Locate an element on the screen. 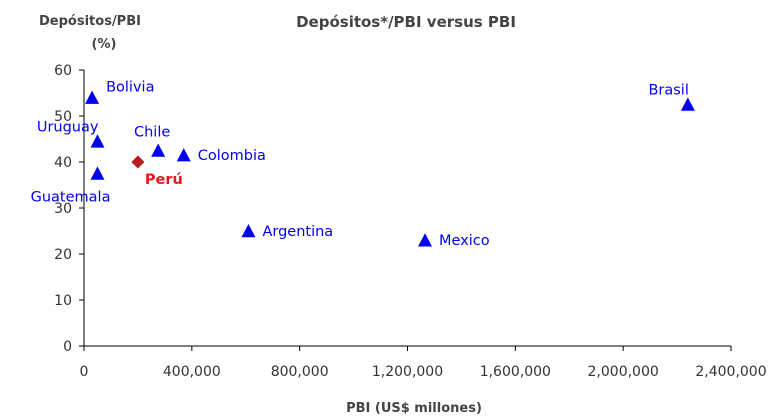 This screenshot has width=778, height=417. point-argentina-marker is located at coordinates (248, 231).